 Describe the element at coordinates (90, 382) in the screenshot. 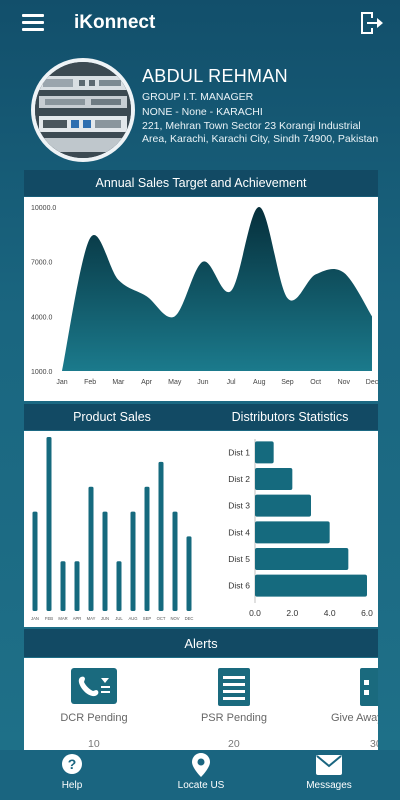

I see `x-tick-label: Feb` at that location.